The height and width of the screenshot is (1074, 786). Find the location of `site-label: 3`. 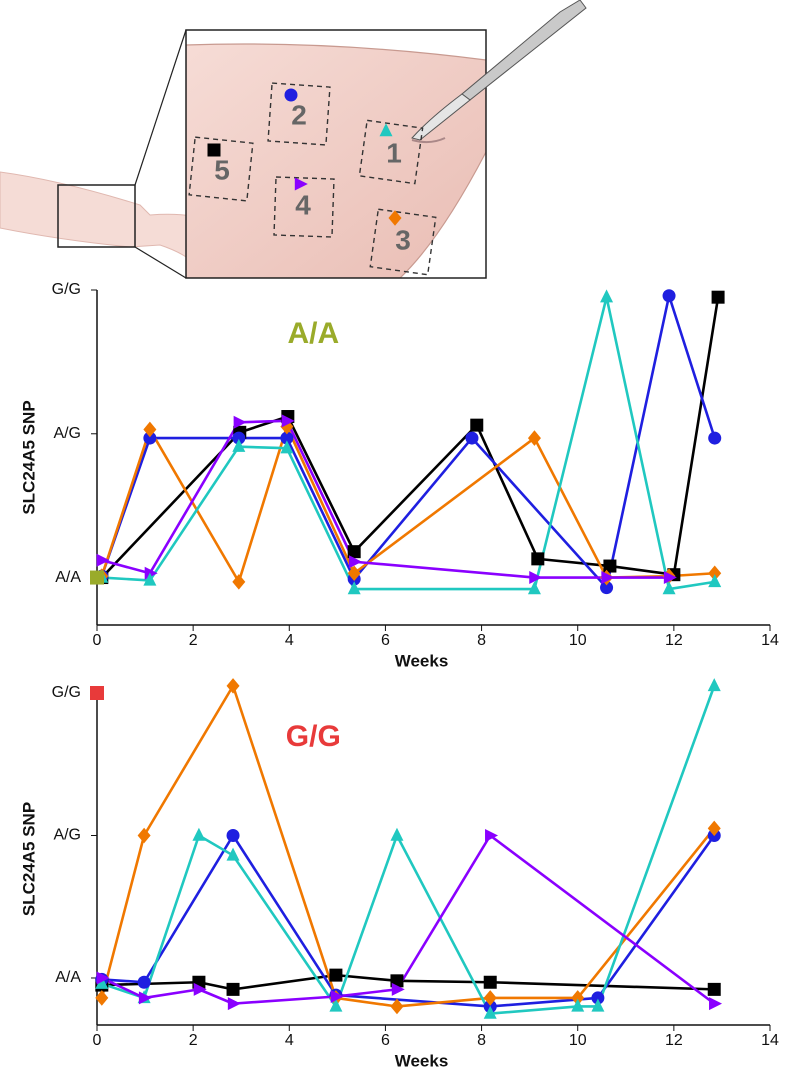

site-label: 3 is located at coordinates (403, 239).